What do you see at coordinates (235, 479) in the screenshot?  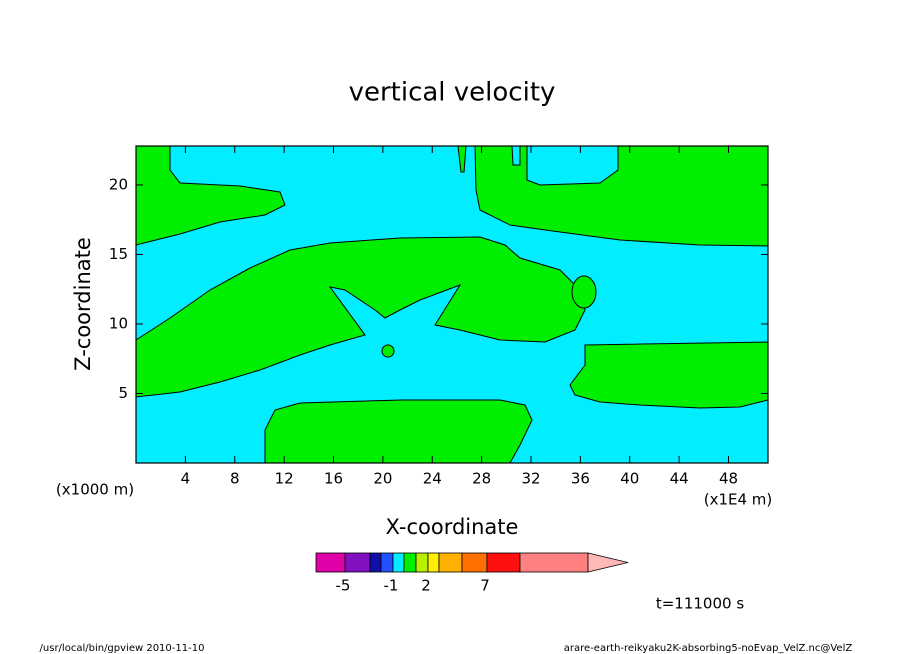 I see `x-tick-label: 8` at bounding box center [235, 479].